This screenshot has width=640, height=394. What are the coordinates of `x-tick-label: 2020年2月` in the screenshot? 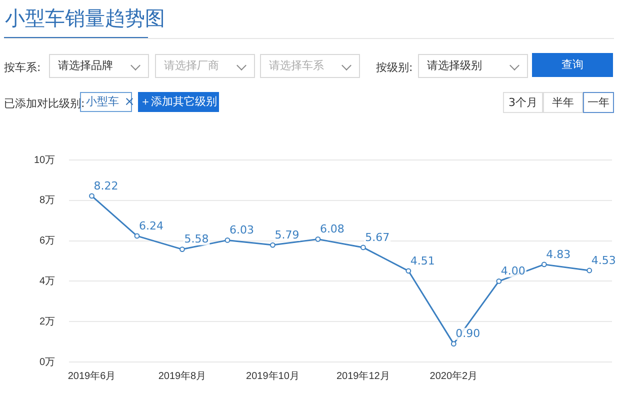 It's located at (454, 376).